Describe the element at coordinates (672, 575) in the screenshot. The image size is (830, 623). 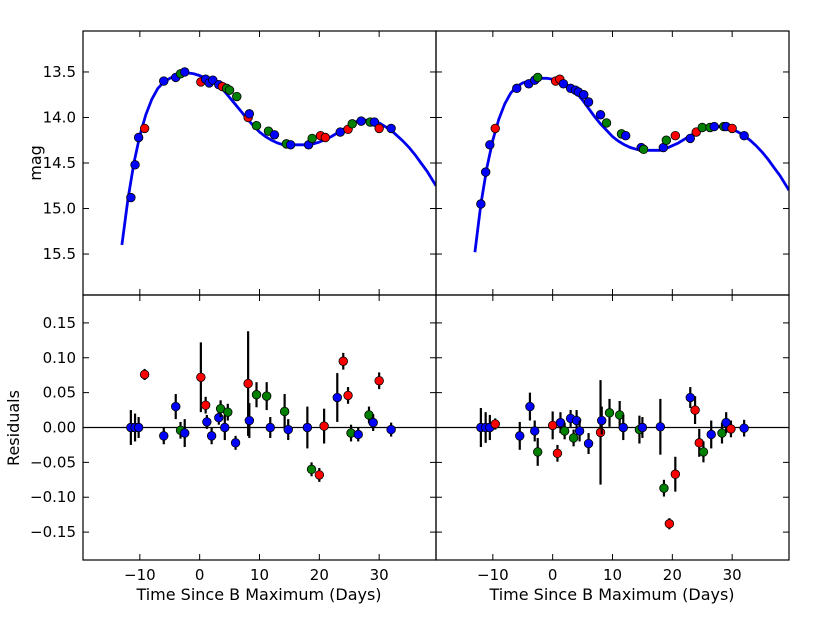
I see `right-xtick-label: 20` at that location.